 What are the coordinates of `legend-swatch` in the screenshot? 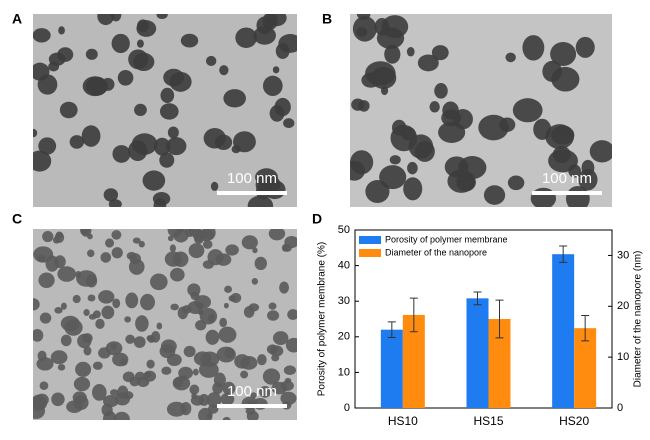 It's located at (370, 240).